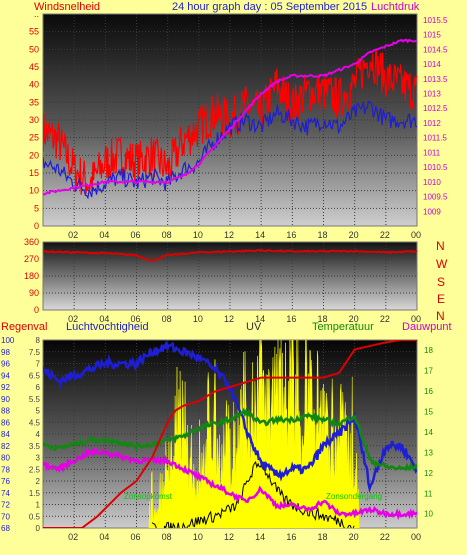 The width and height of the screenshot is (467, 555). I want to click on temperature-axis-title: Temperatuur, so click(343, 327).